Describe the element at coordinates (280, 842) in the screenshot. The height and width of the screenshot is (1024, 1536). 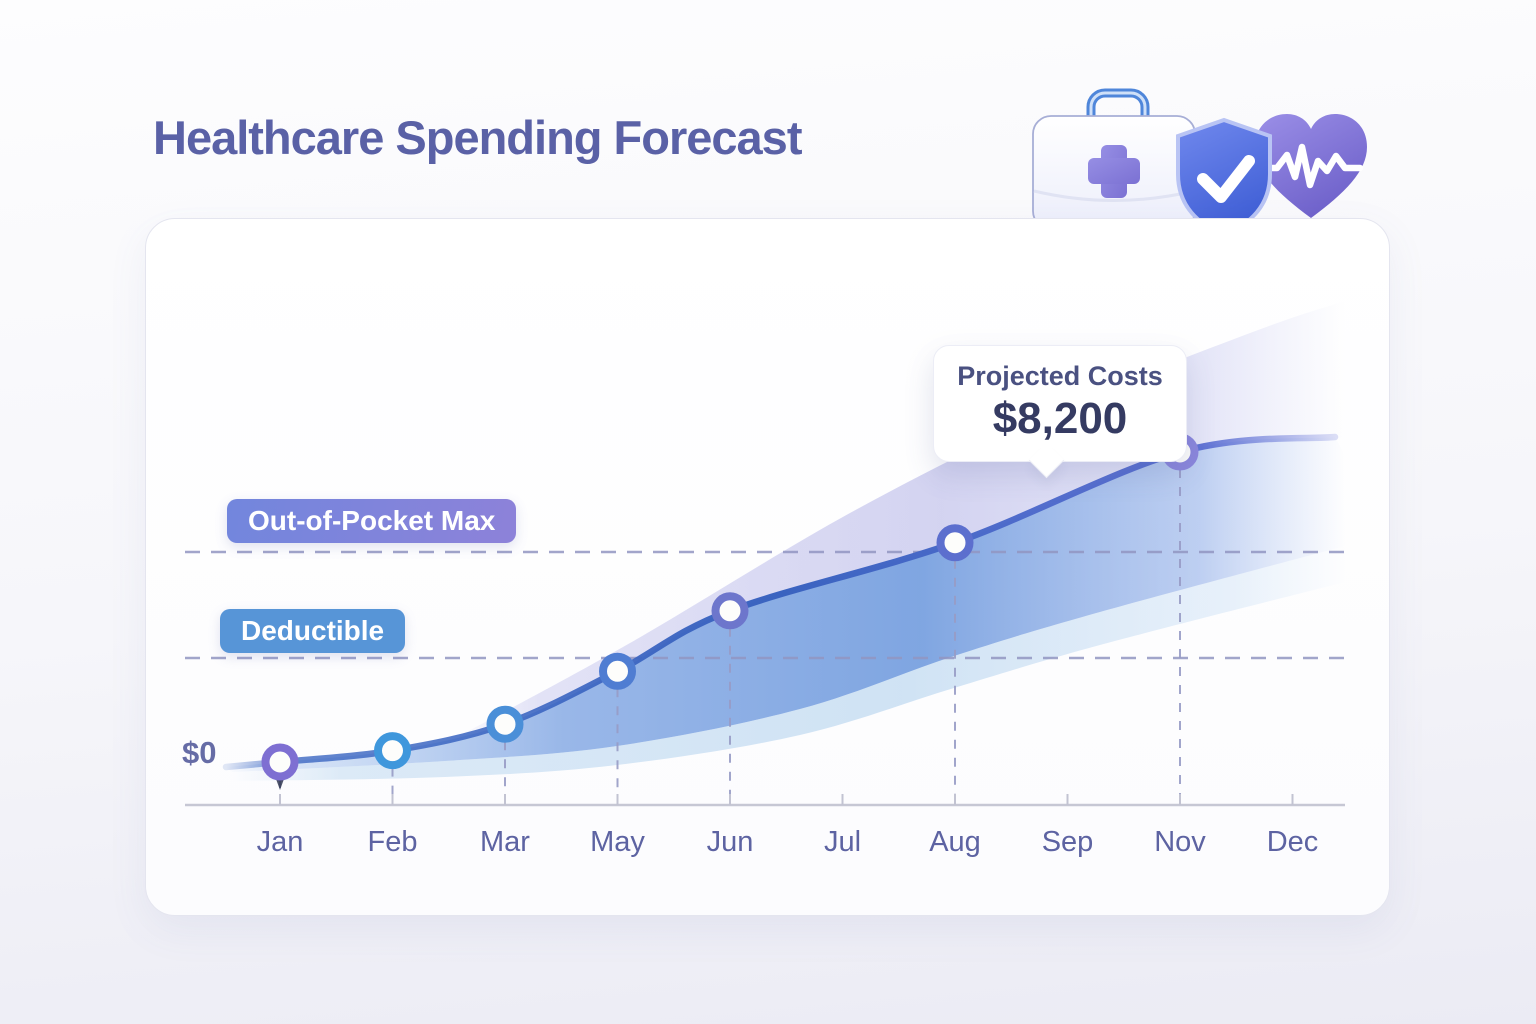
I see `x-tick-label-jan: Jan` at that location.